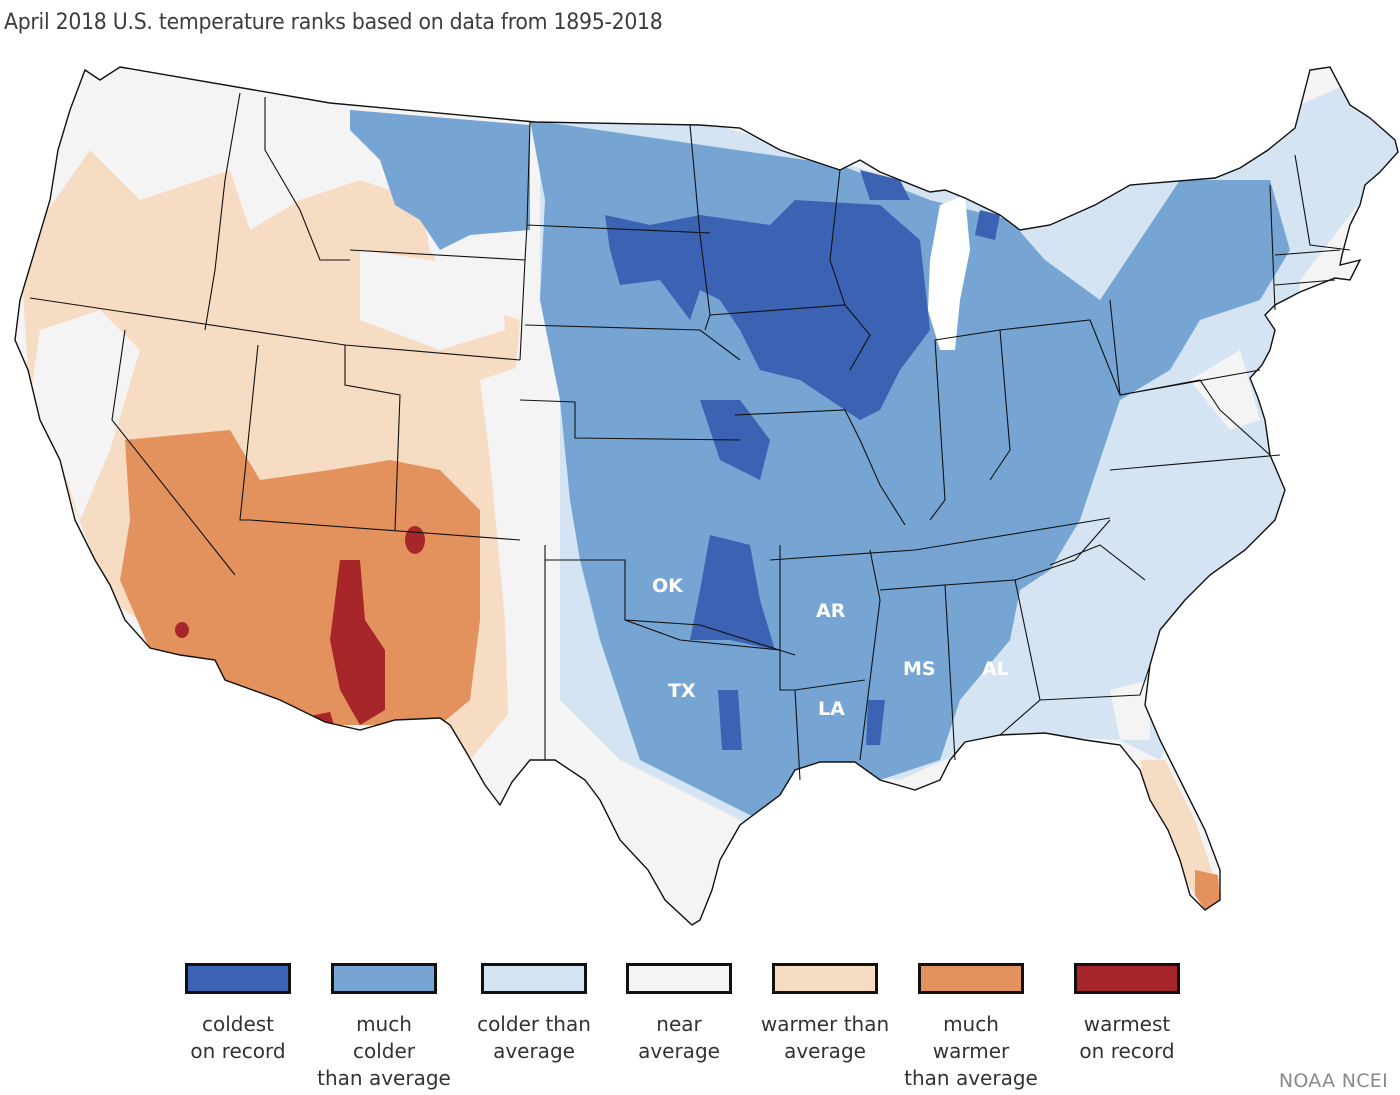 This screenshot has height=1095, width=1400. What do you see at coordinates (902, 164) in the screenshot?
I see `lake-superior` at bounding box center [902, 164].